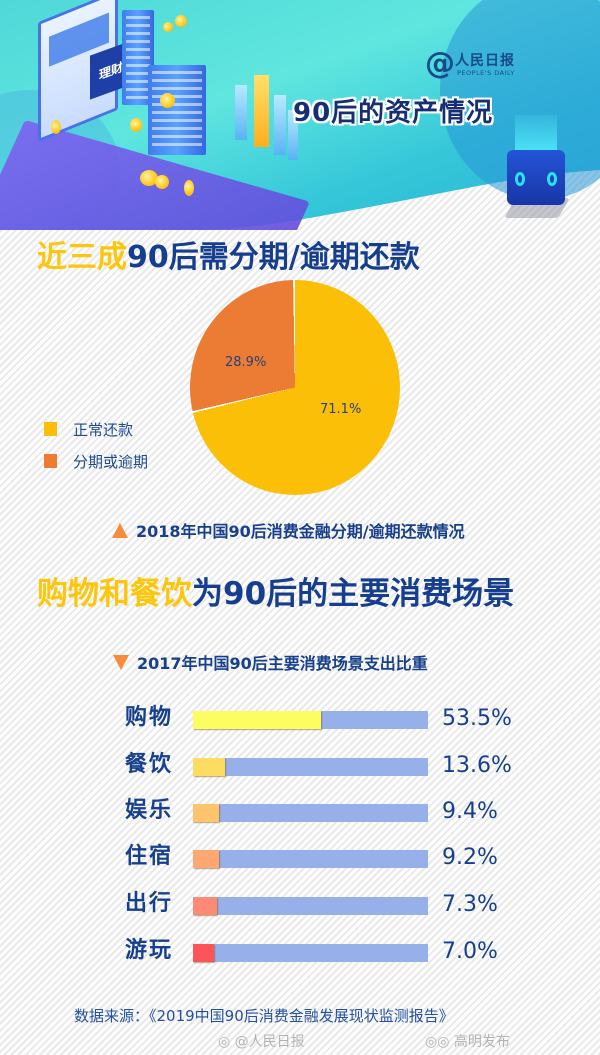  I want to click on caption-text: 2018年中国90后消费金融分期/逾期还款情况, so click(300, 531).